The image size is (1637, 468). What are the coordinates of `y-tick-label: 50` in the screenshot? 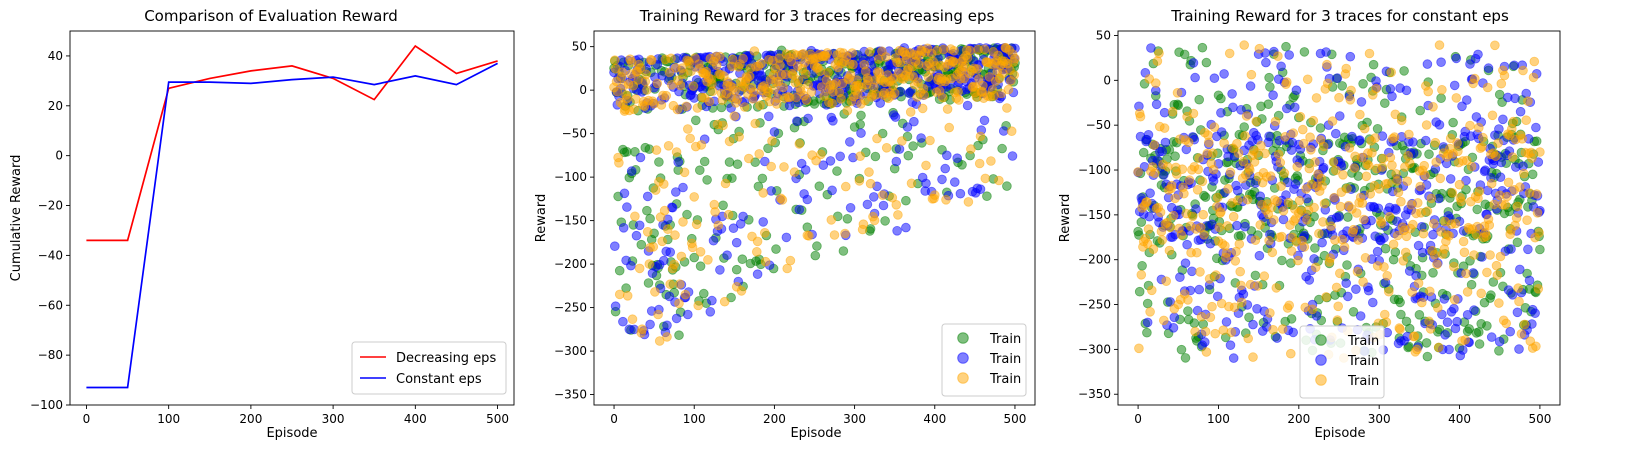 It's located at (579, 47).